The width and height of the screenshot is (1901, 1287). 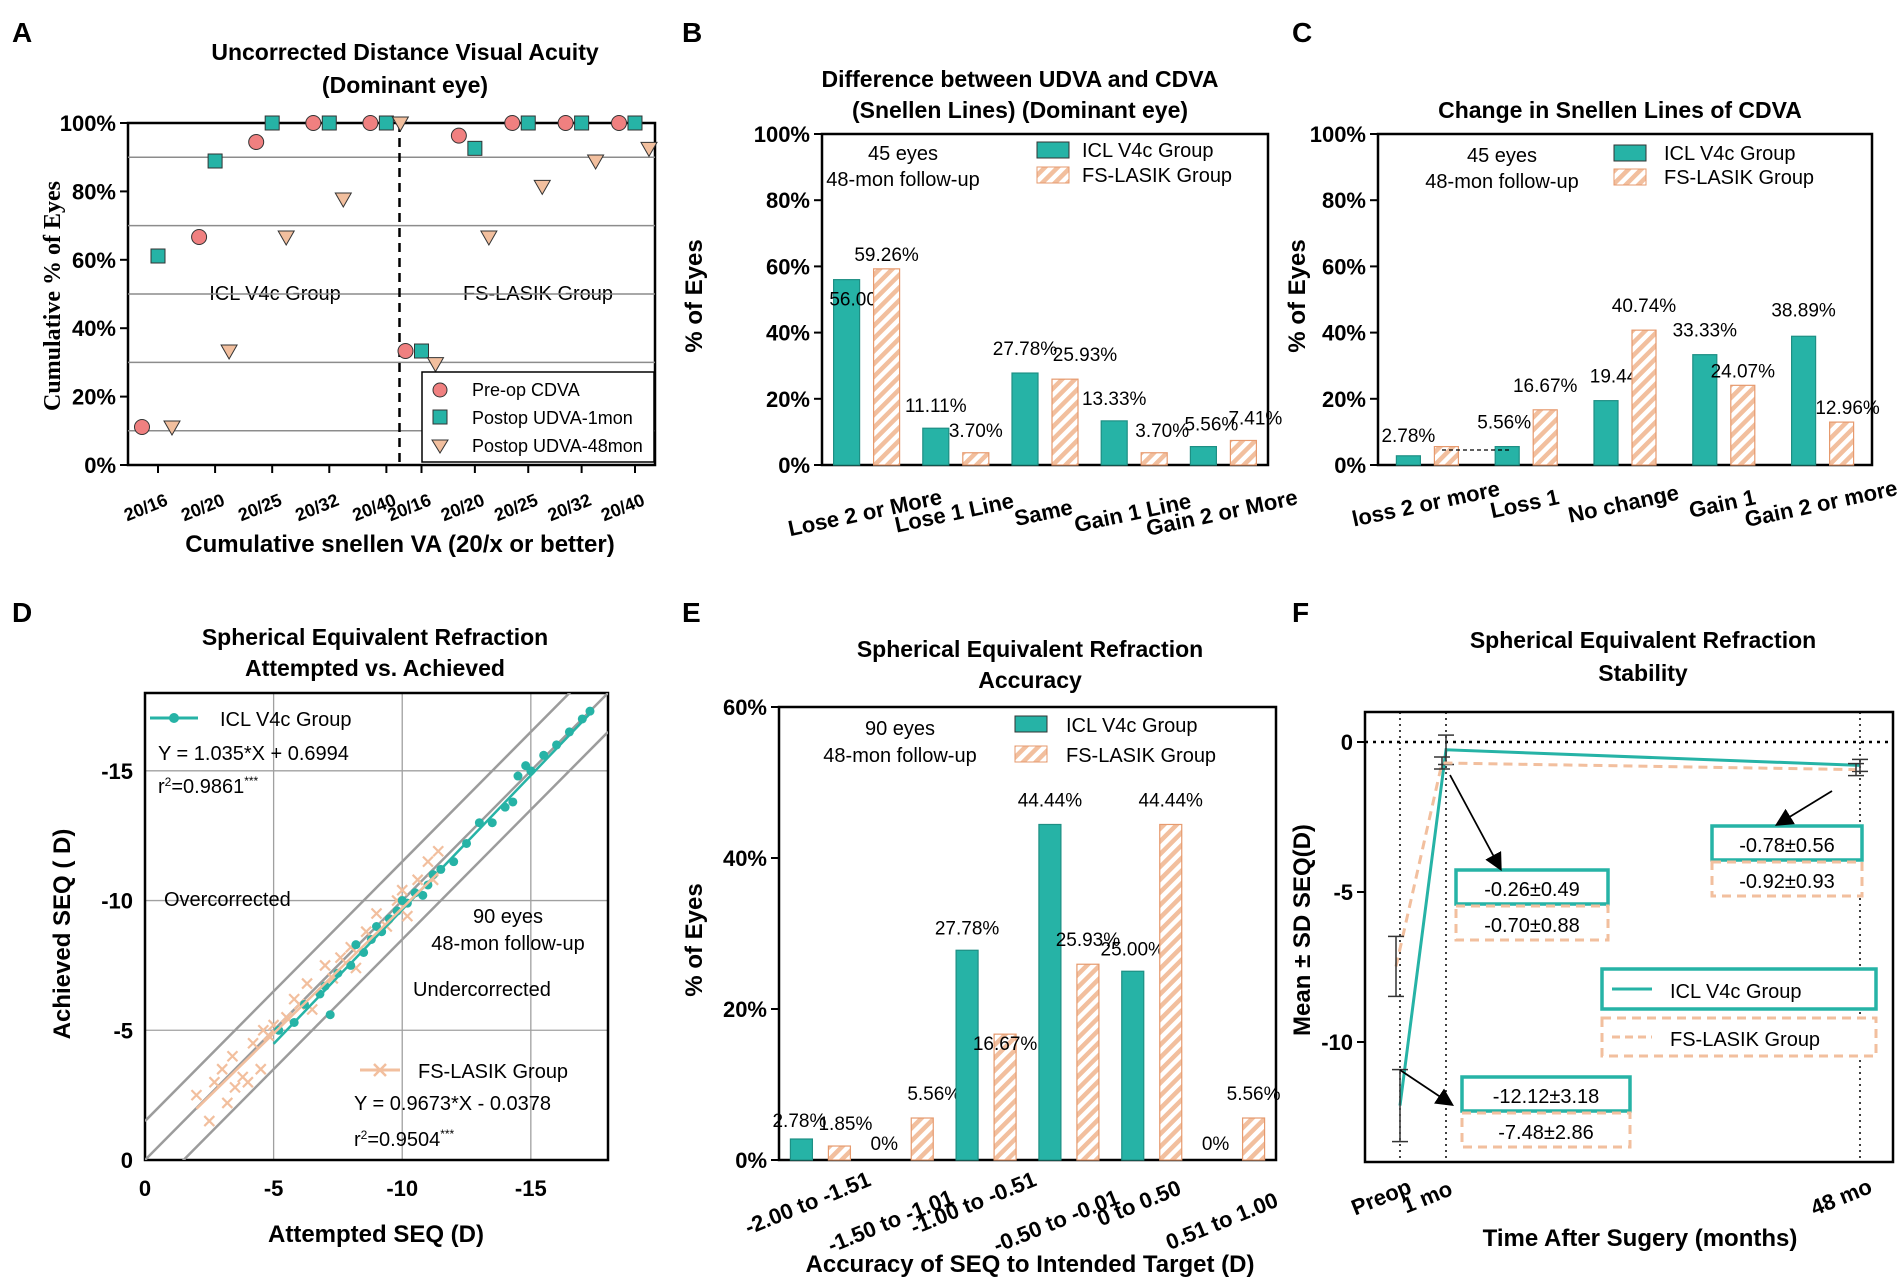 I want to click on panel-e-x-label: Accuracy of SEQ to Intended Target (D), so click(x=1030, y=1264).